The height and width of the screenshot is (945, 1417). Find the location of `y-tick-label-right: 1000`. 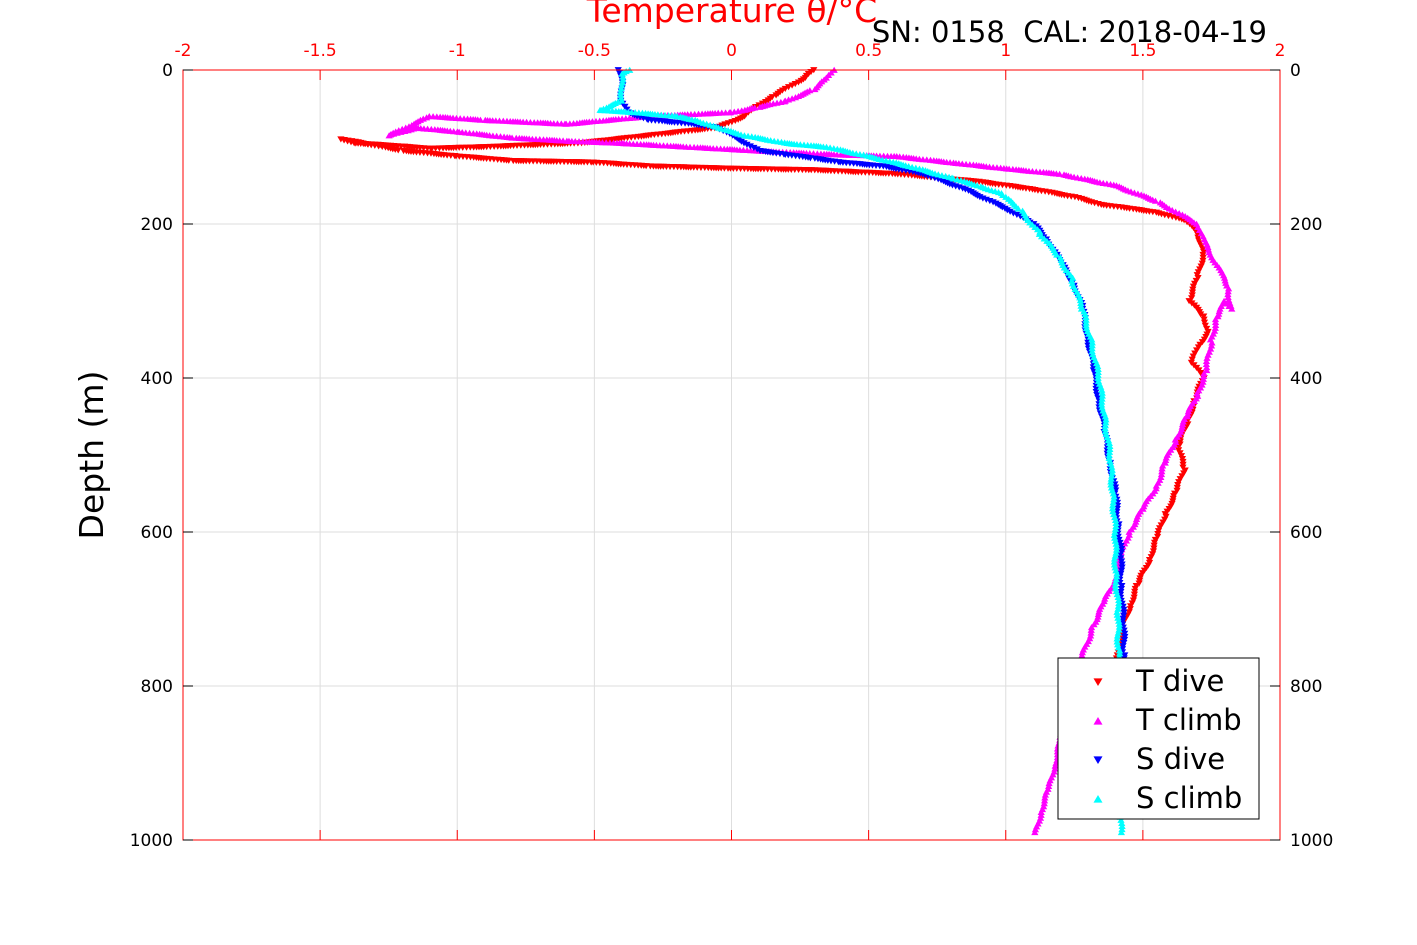

y-tick-label-right: 1000 is located at coordinates (1311, 841).